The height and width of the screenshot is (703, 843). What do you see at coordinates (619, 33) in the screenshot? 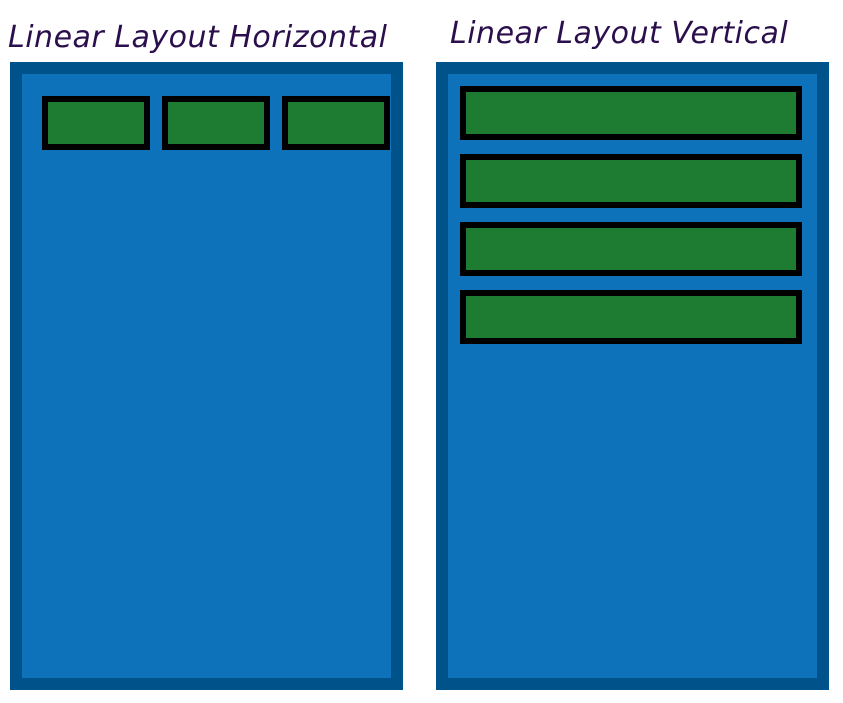
I see `vertical-layout-title: Linear Layout Vertical` at bounding box center [619, 33].